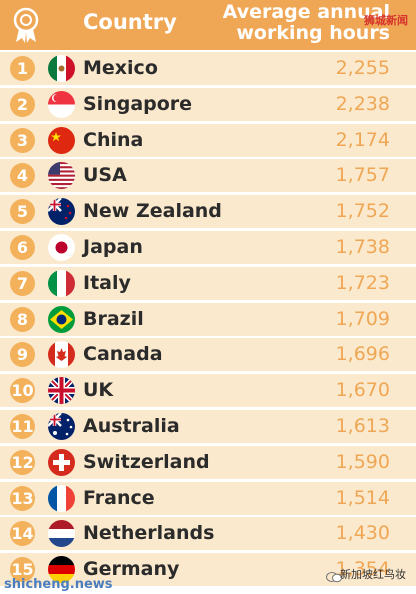 The image size is (416, 594). I want to click on rank-badge: 10, so click(22, 391).